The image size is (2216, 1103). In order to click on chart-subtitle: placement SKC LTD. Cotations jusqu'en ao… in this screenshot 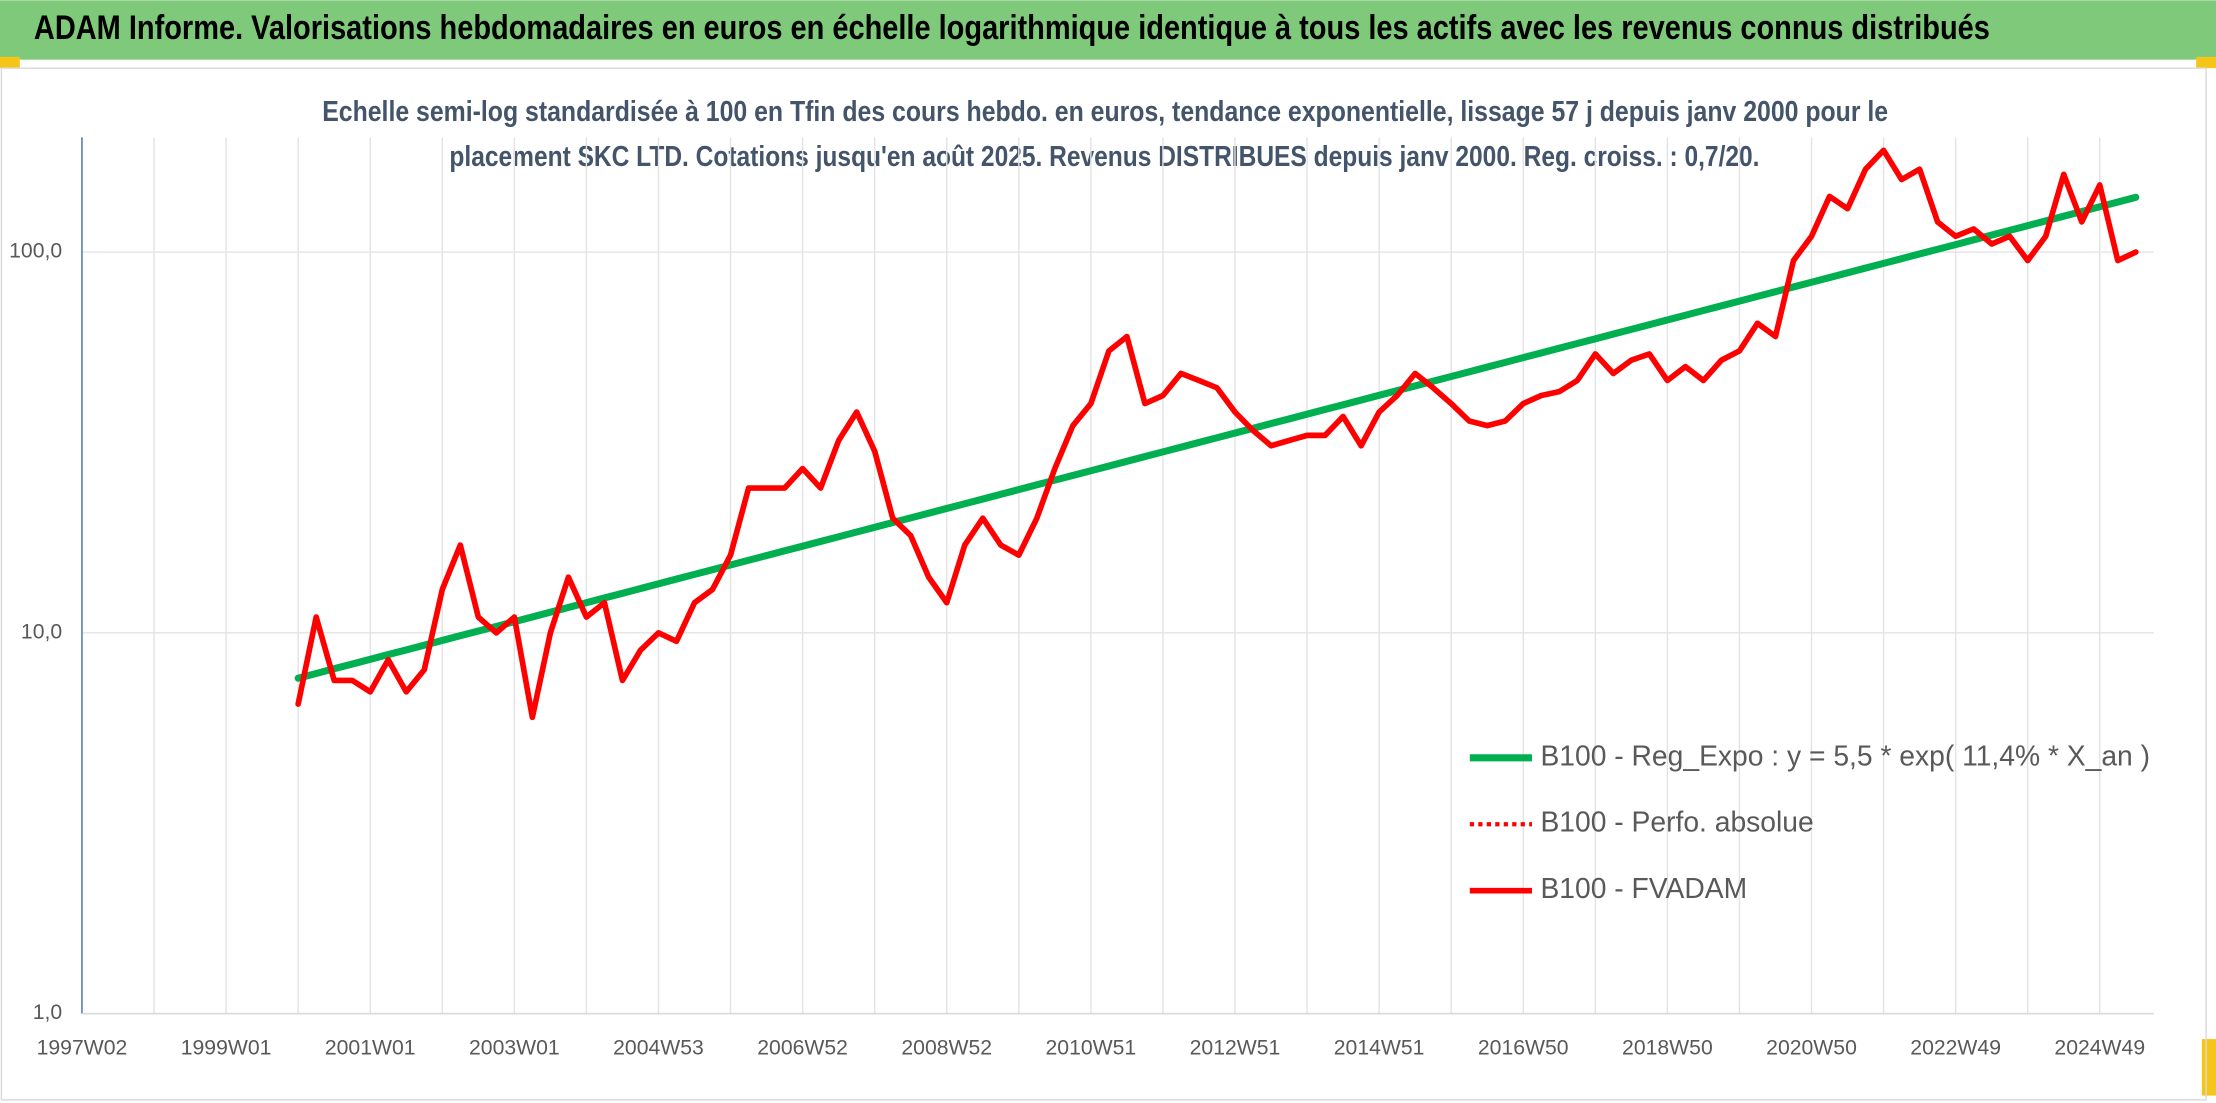, I will do `click(1104, 156)`.